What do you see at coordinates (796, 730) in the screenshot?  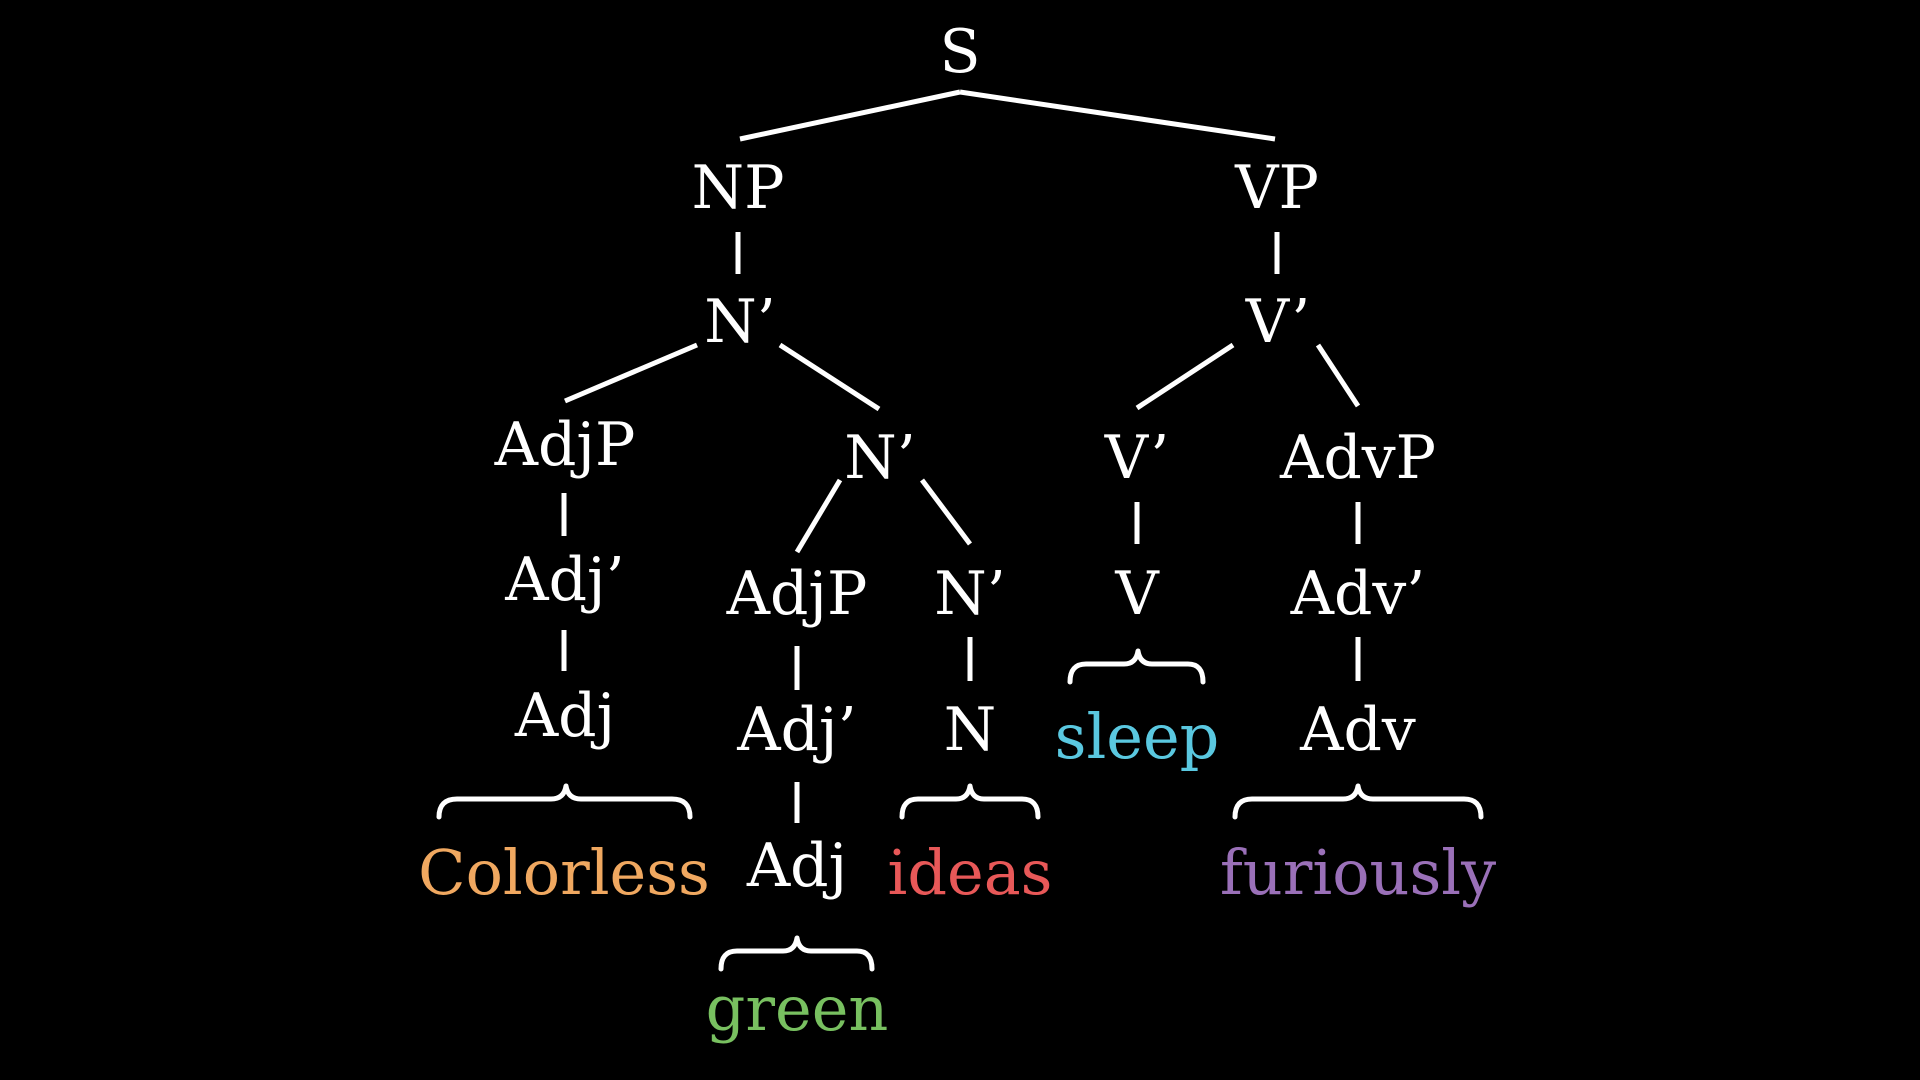 I see `node-adjbar-2: Adj’` at bounding box center [796, 730].